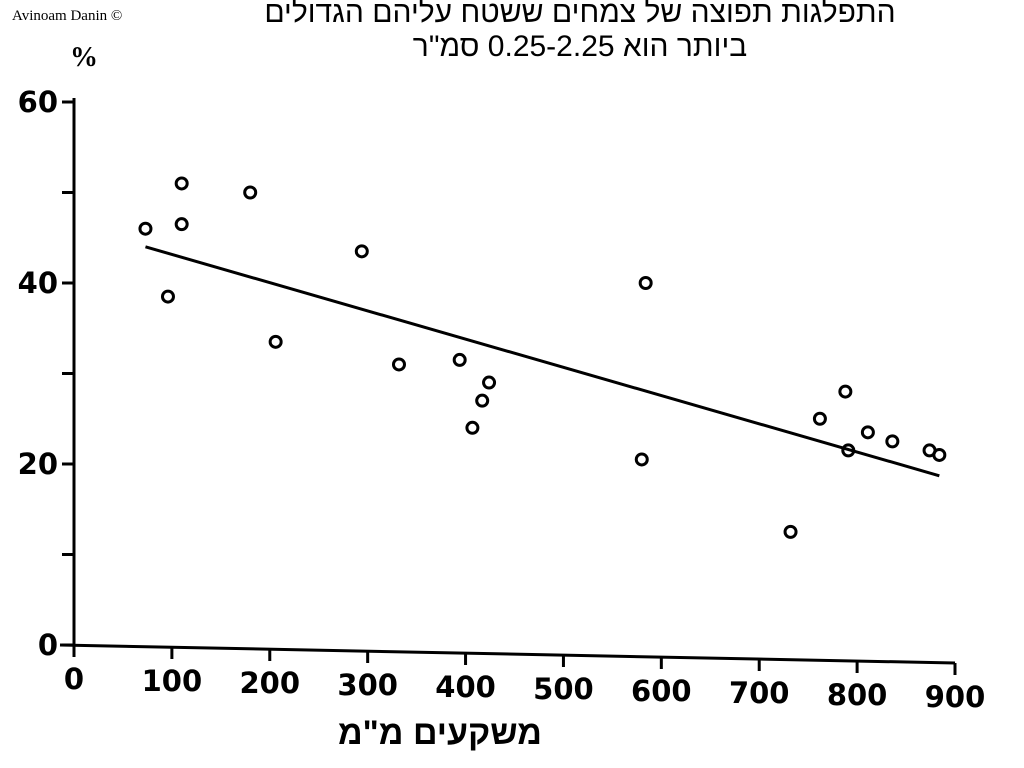 The height and width of the screenshot is (768, 1024). Describe the element at coordinates (563, 689) in the screenshot. I see `x-tick-label: 500` at that location.